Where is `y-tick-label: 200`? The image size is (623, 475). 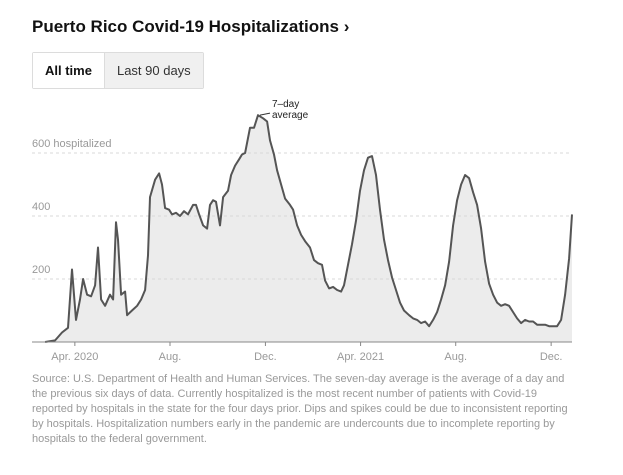
y-tick-label: 200 is located at coordinates (41, 270).